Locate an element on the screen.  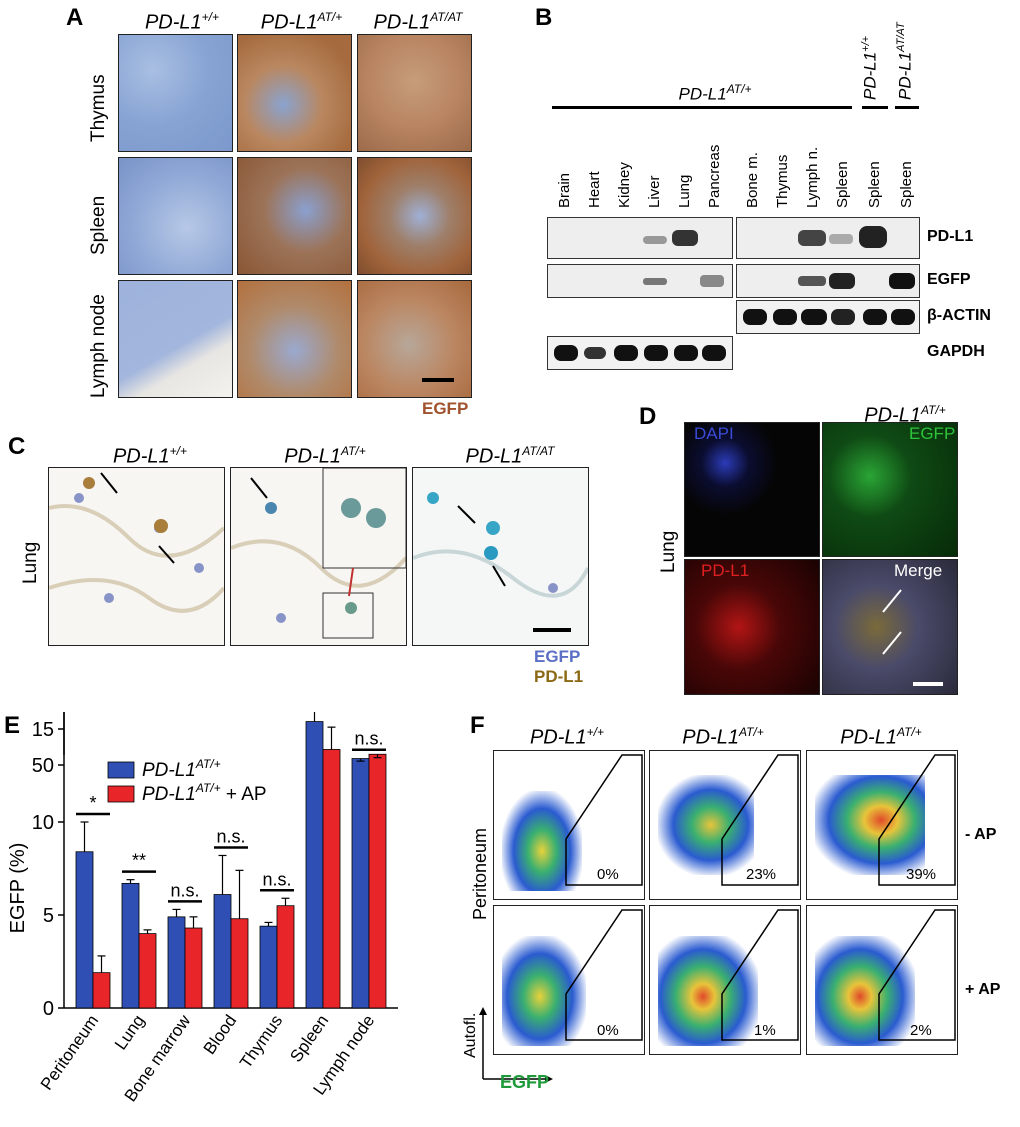
a-header-hom: PD-L1AT/AT is located at coordinates (418, 22).